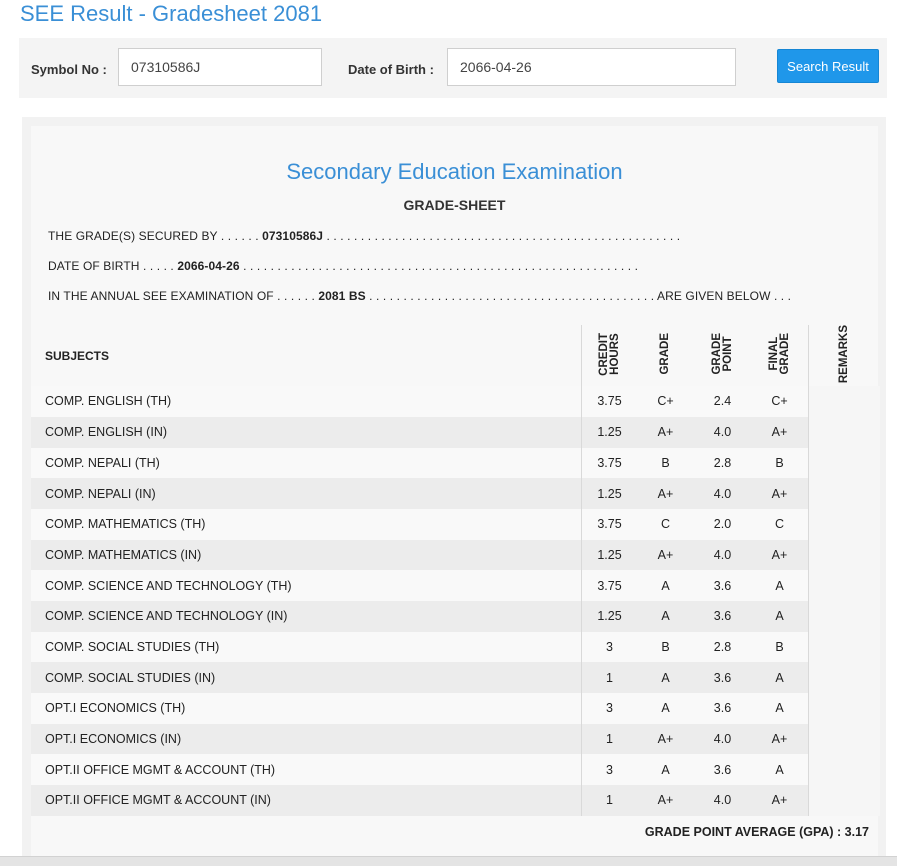  What do you see at coordinates (828, 66) in the screenshot?
I see `search-result-button: Search Result` at bounding box center [828, 66].